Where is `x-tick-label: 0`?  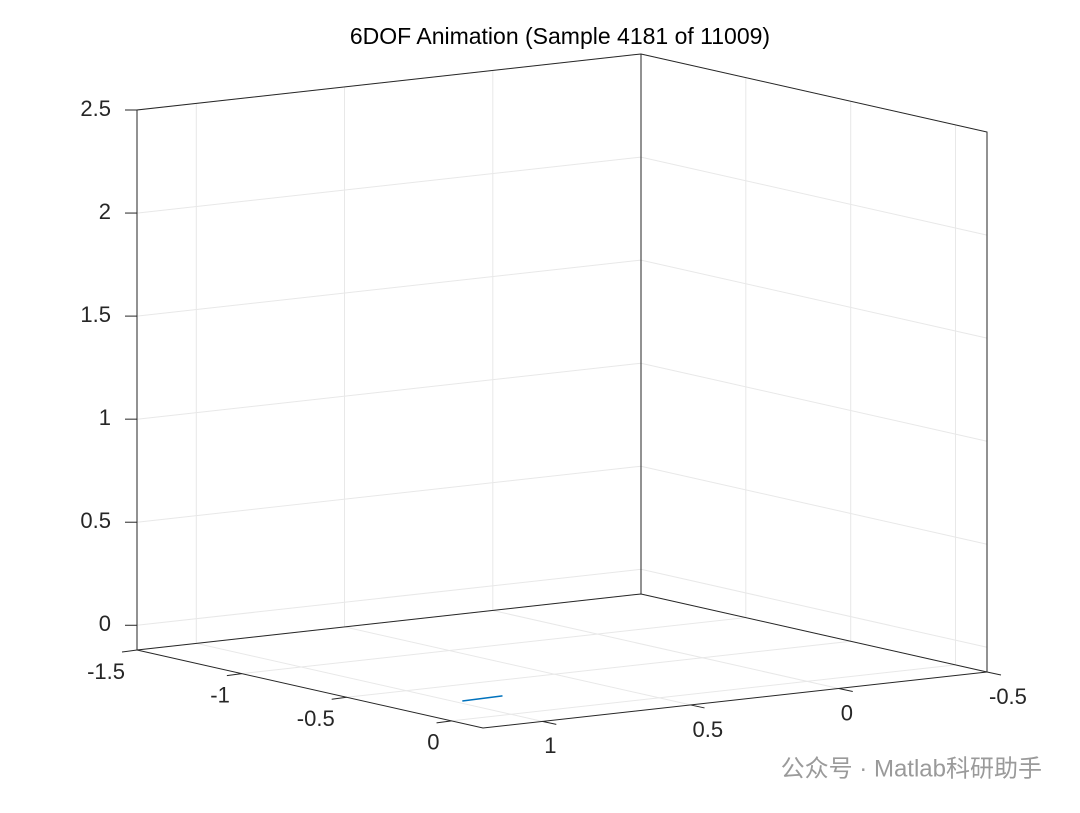
x-tick-label: 0 is located at coordinates (433, 742).